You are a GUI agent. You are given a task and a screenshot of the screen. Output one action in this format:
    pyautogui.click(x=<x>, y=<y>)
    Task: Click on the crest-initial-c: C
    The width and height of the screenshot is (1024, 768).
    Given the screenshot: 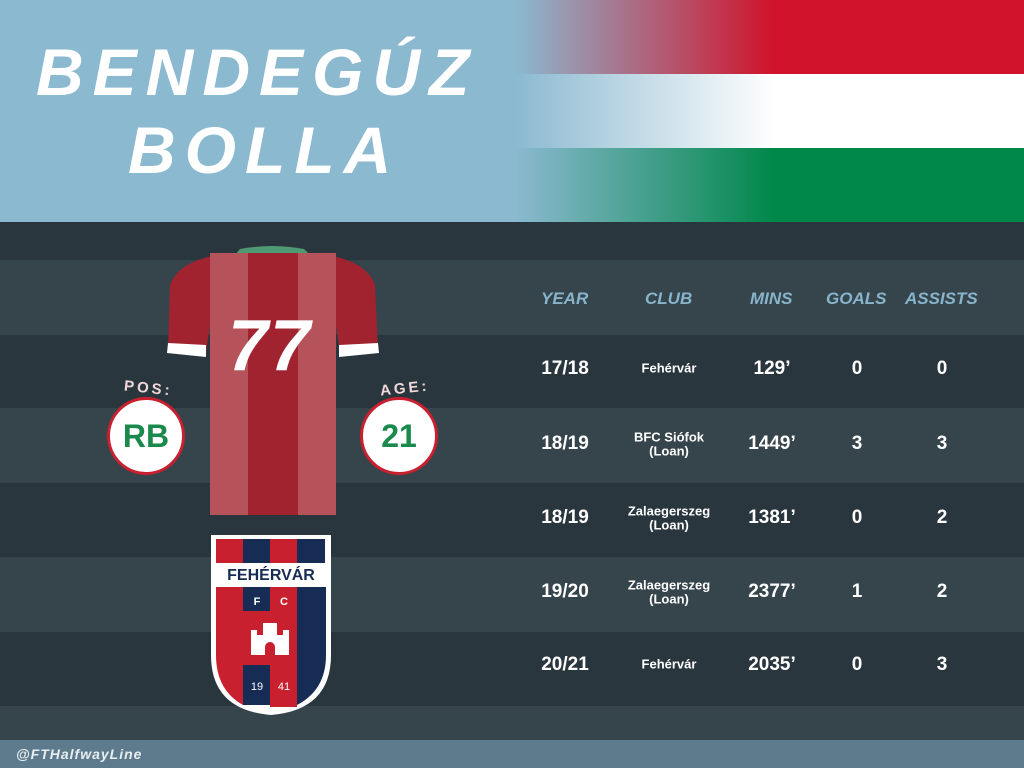 What is the action you would take?
    pyautogui.click(x=284, y=602)
    